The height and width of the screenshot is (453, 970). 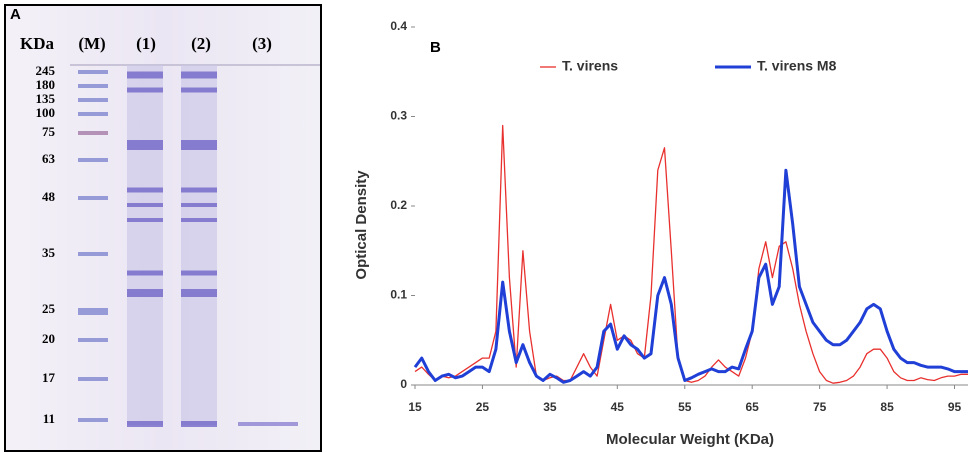 What do you see at coordinates (46, 112) in the screenshot?
I see `marker-label: 100` at bounding box center [46, 112].